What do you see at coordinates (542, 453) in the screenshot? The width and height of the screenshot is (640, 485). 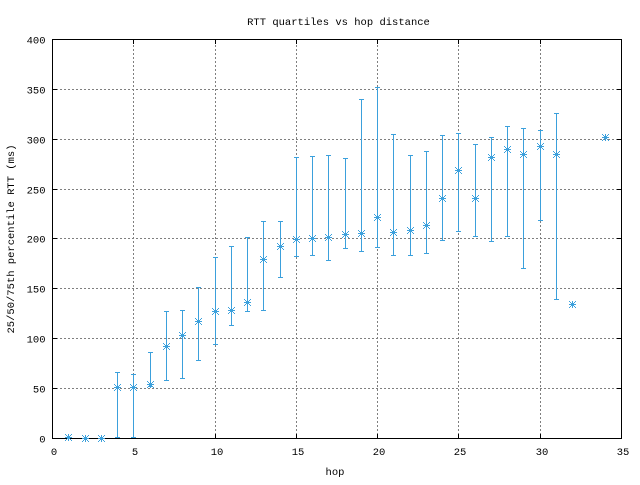 I see `svg-text: 30` at bounding box center [542, 453].